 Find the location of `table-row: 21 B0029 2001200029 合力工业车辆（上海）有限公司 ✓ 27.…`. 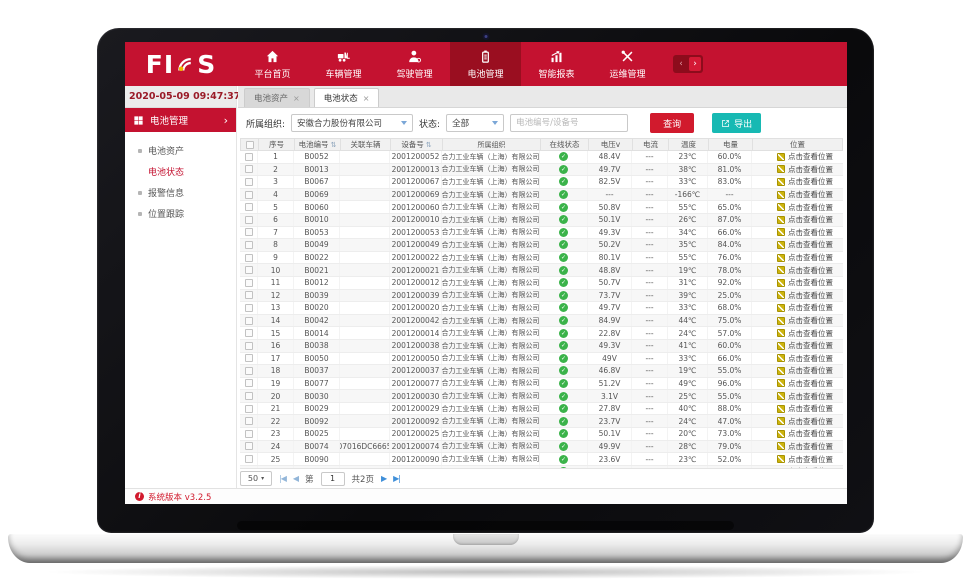

table-row: 21 B0029 2001200029 合力工业车辆（上海）有限公司 ✓ 27.… is located at coordinates (541, 409).